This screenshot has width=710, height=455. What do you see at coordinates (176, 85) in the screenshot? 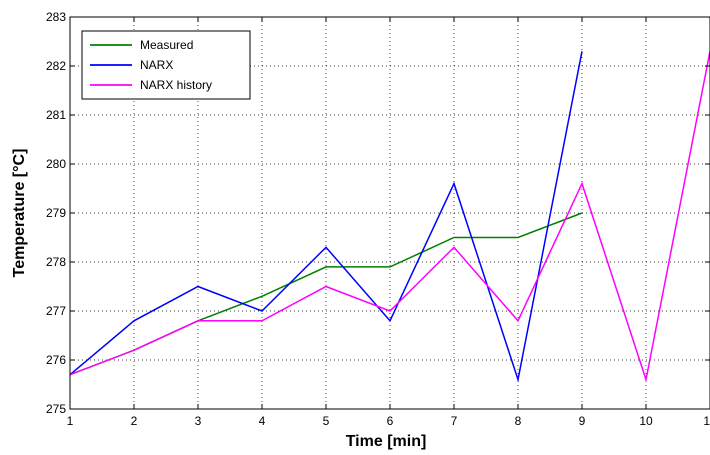
I see `legend-label: NARX history` at bounding box center [176, 85].